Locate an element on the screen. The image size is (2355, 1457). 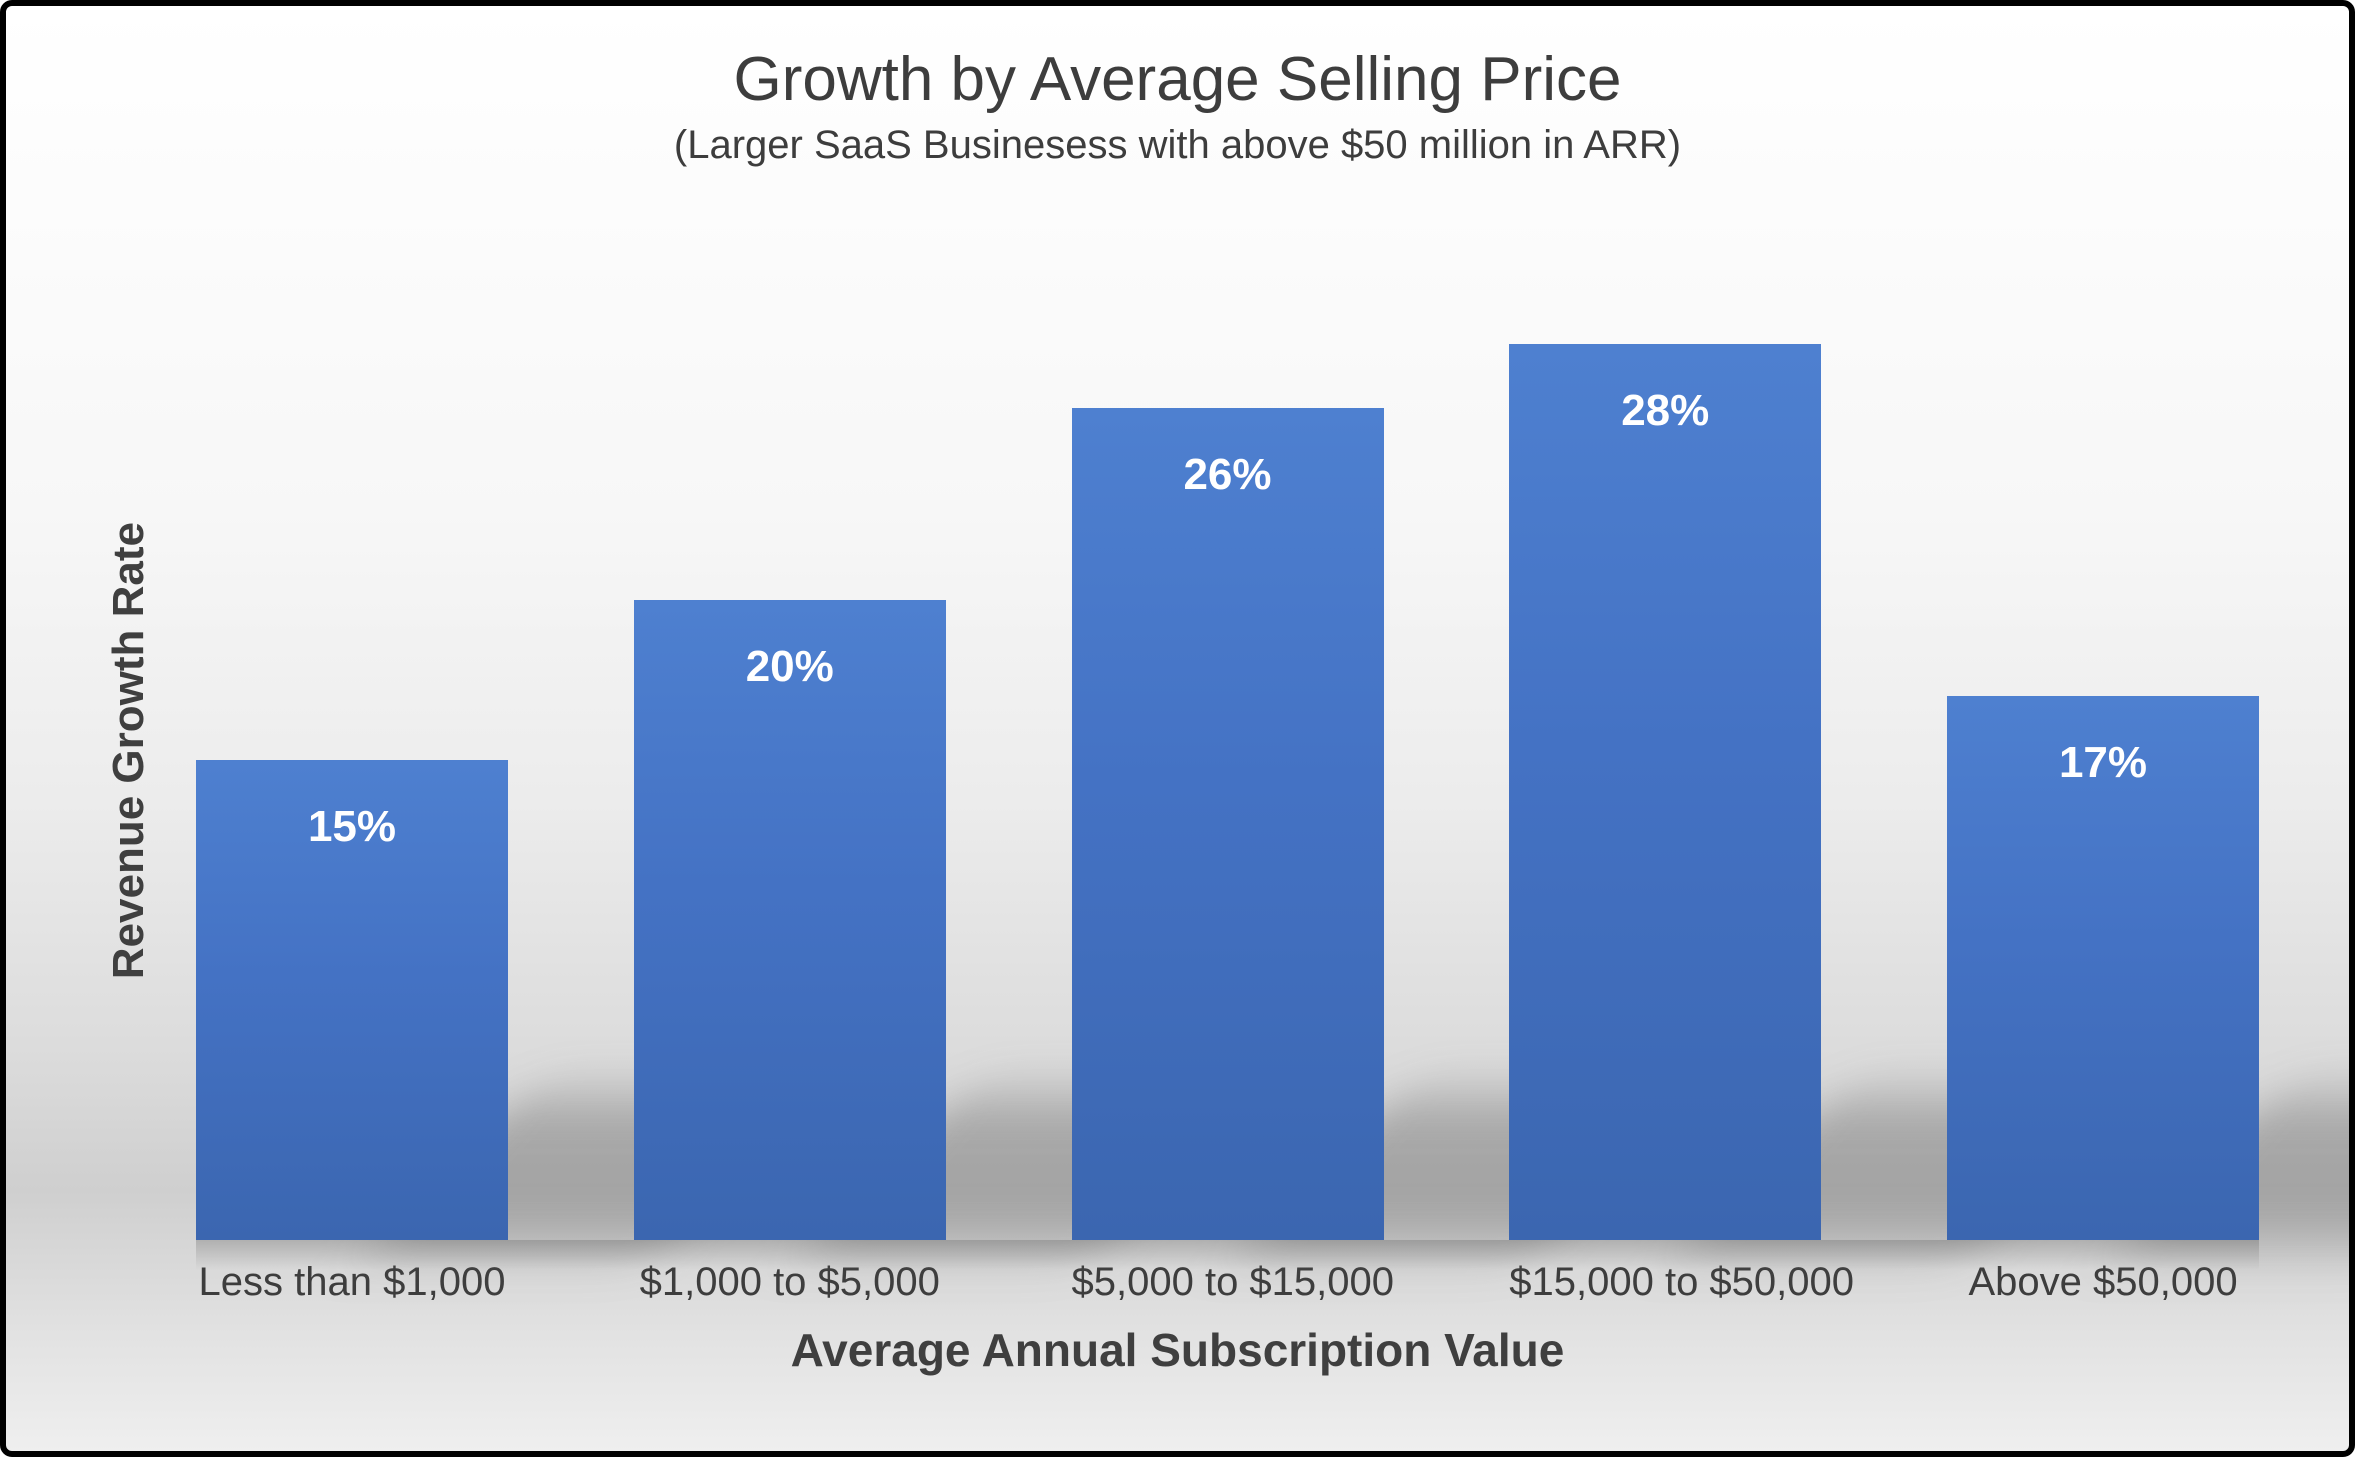
category-label: $15,000 to $50,000 is located at coordinates (1682, 1282).